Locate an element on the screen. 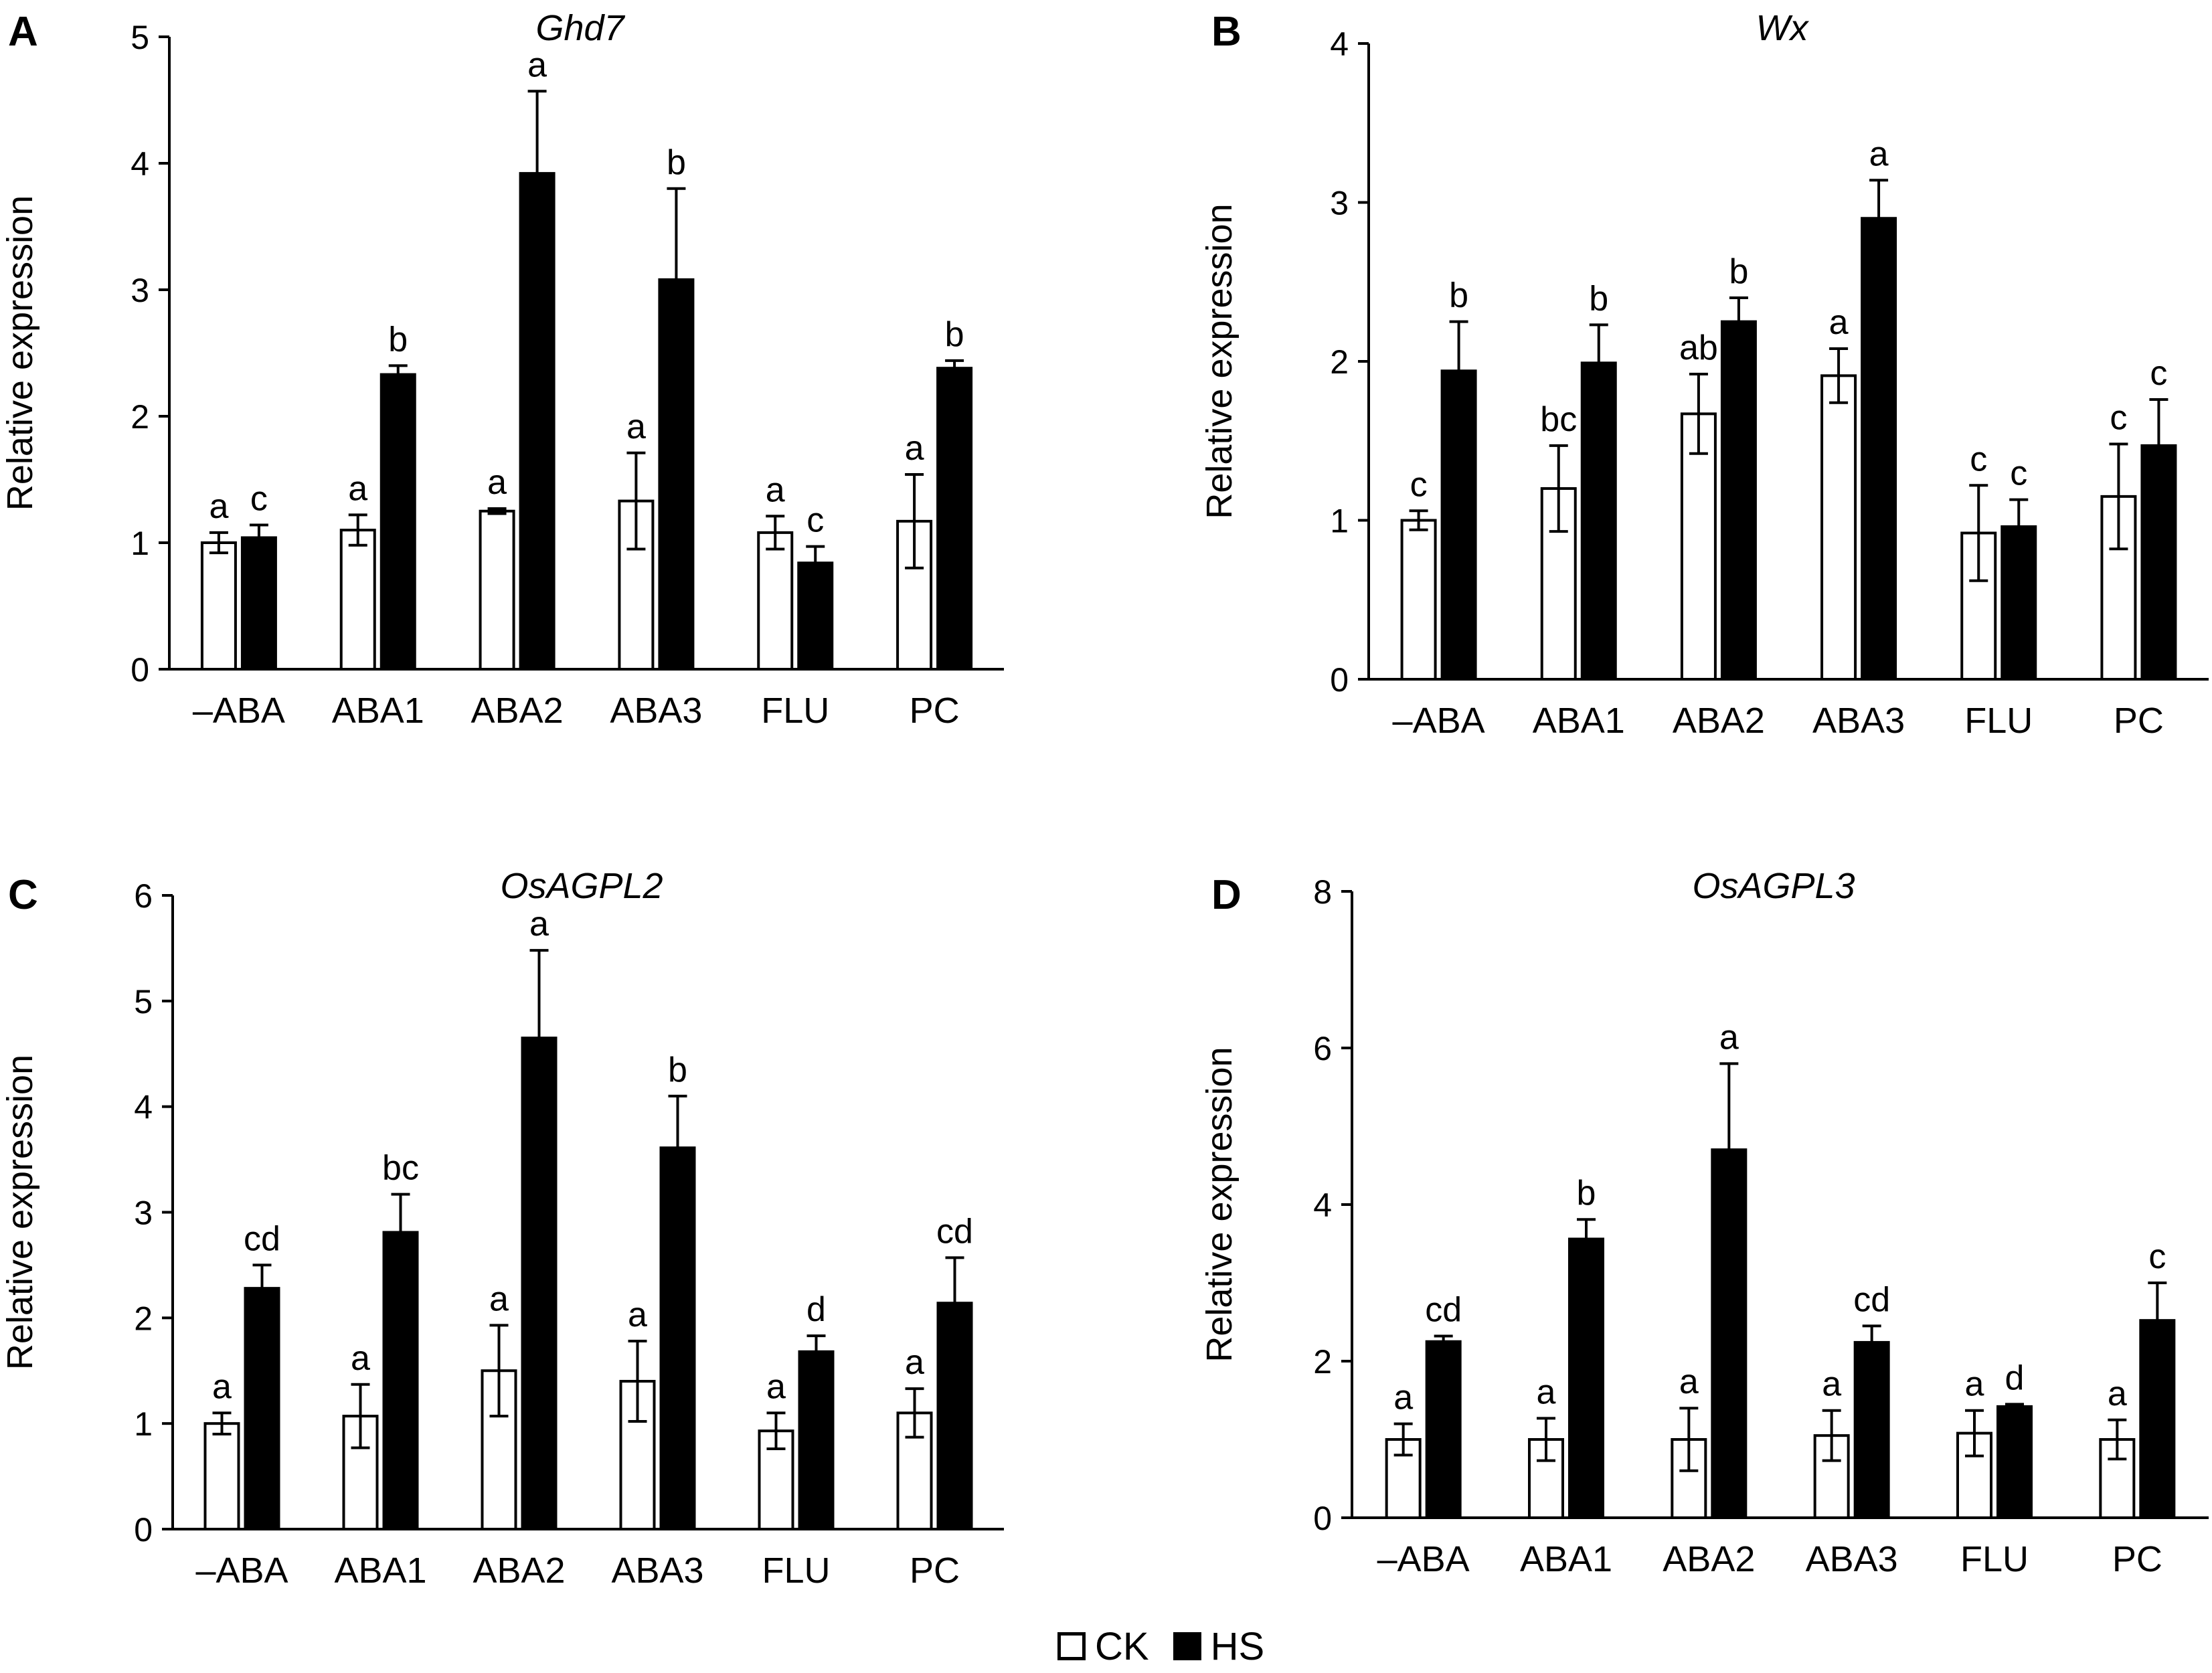 Image resolution: width=2212 pixels, height=1673 pixels. panel-a-ylabel: Relative expression is located at coordinates (20, 353).